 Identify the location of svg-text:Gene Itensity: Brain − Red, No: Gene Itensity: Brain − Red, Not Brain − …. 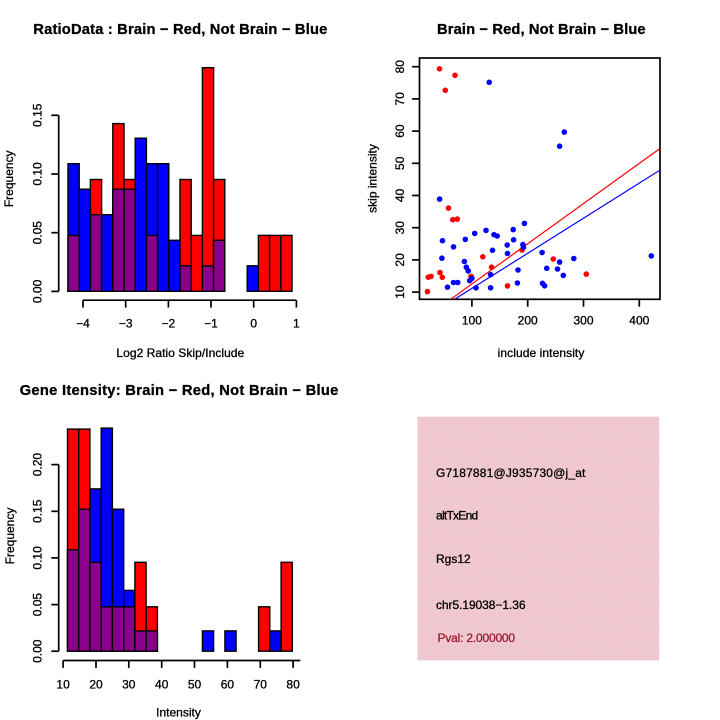
(179, 391).